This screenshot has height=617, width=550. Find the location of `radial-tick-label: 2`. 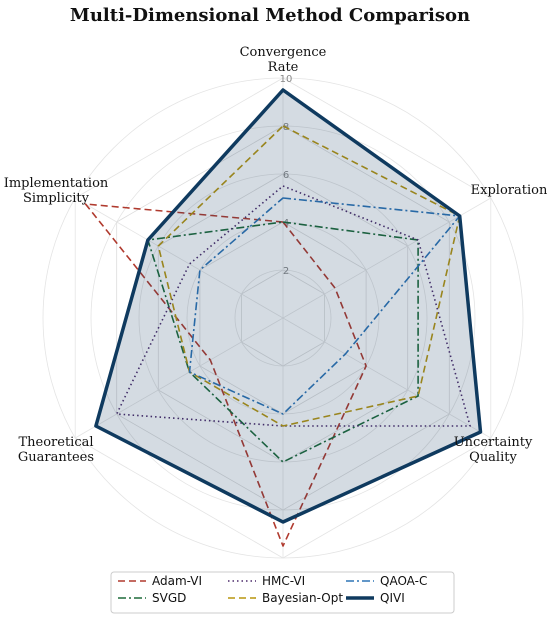

radial-tick-label: 2 is located at coordinates (286, 271).